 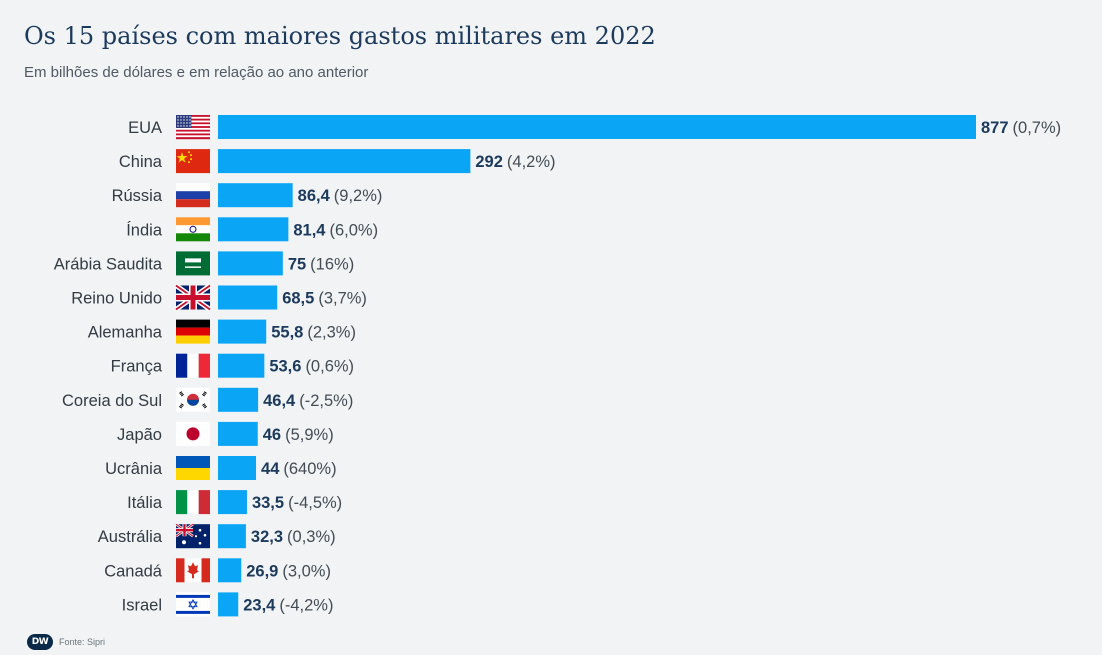 What do you see at coordinates (141, 162) in the screenshot?
I see `country-label-china: China` at bounding box center [141, 162].